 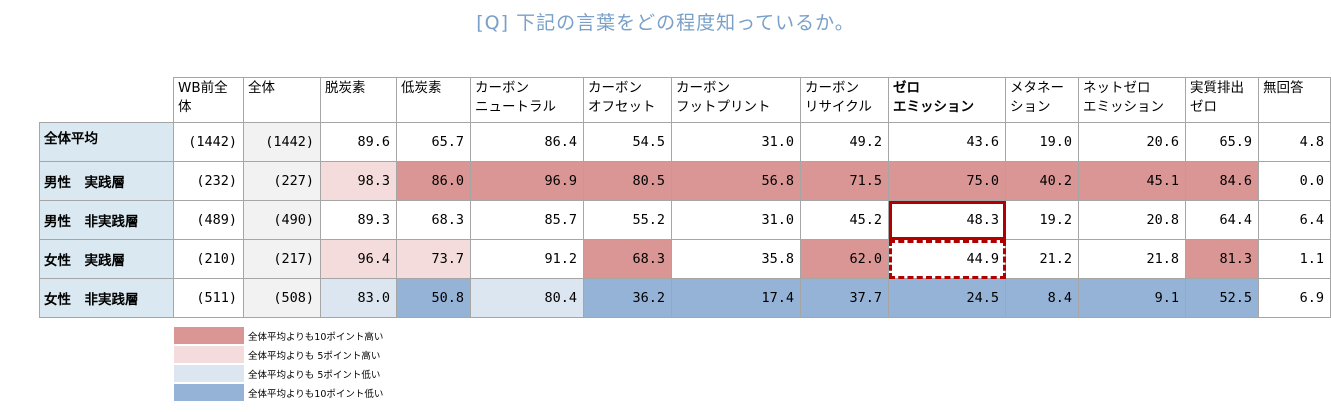 I want to click on column-header: 無回答, so click(x=1294, y=100).